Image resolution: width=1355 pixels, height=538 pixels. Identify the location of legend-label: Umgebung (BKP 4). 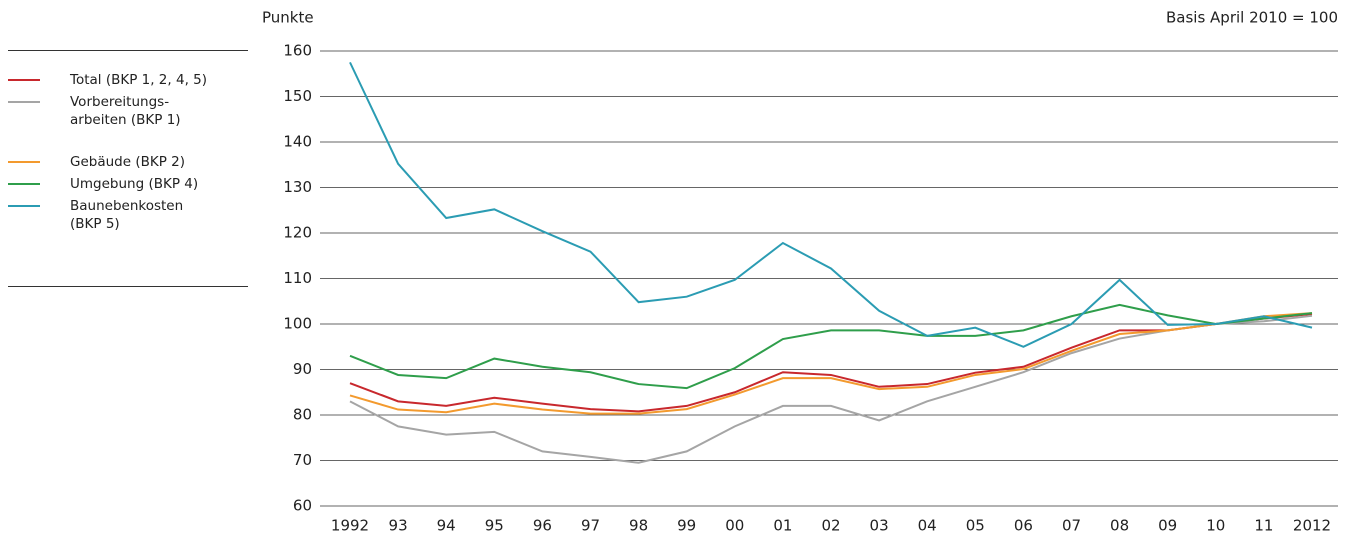
(134, 184).